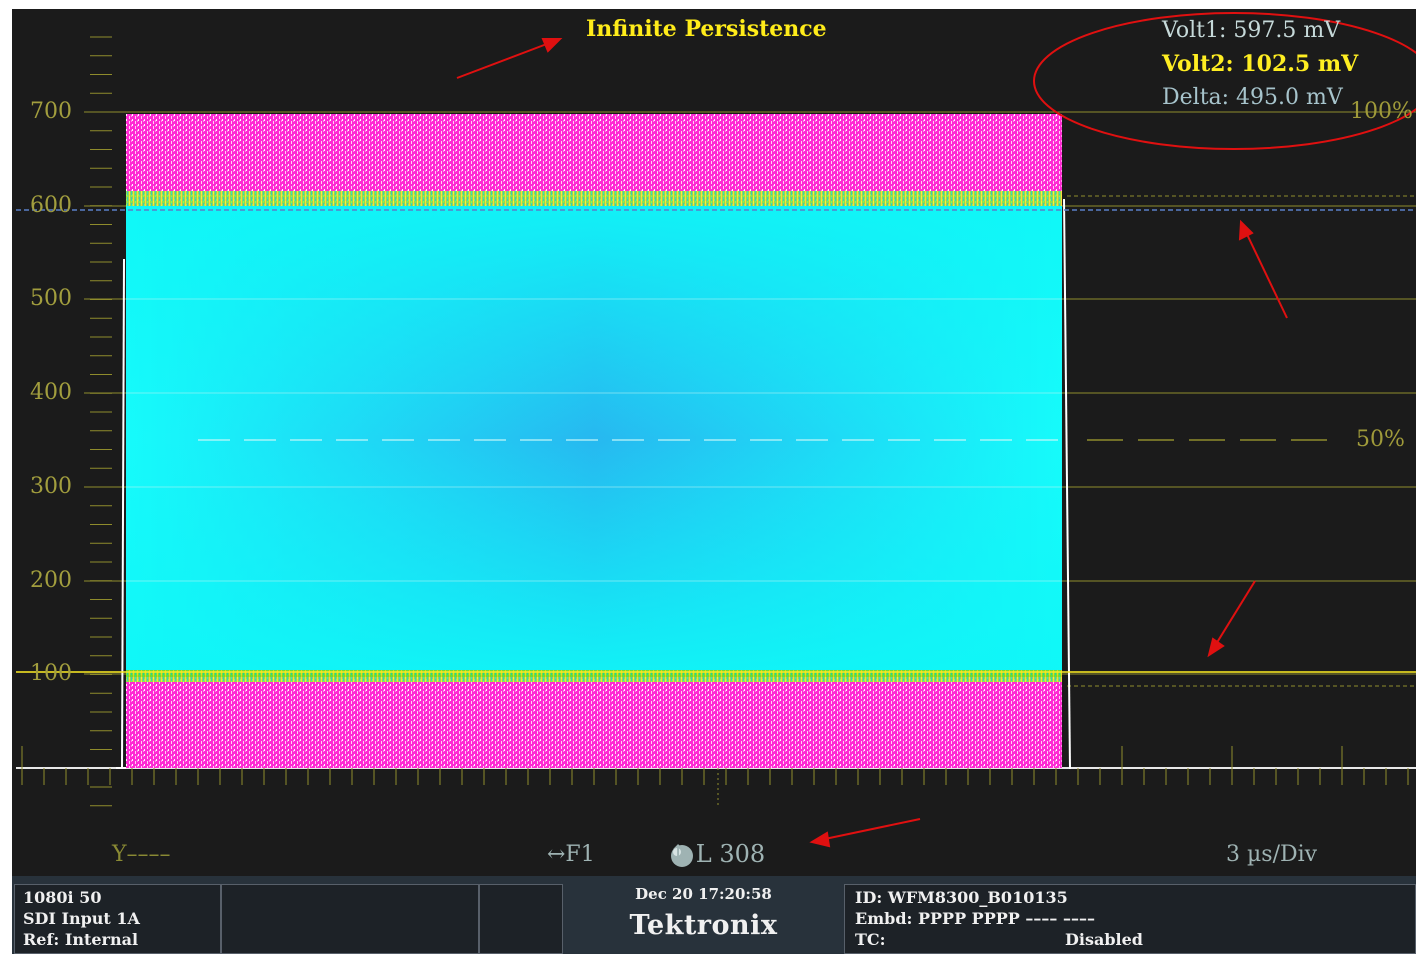  I want to click on brand-panel: Dec 20 17:20:58 Tektronix, so click(703, 915).